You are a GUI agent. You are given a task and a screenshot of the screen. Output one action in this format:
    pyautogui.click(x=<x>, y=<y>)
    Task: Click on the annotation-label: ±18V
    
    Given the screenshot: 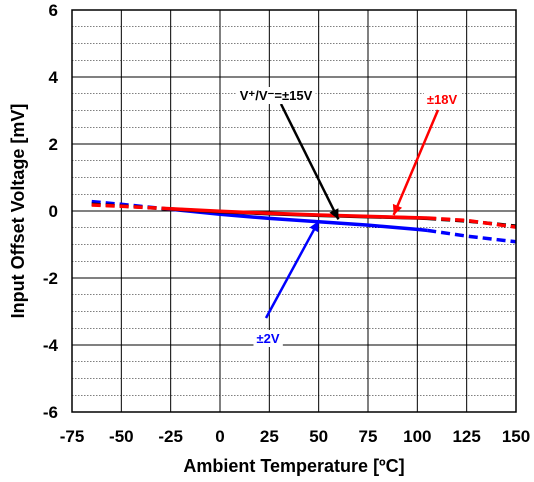 What is the action you would take?
    pyautogui.click(x=442, y=99)
    